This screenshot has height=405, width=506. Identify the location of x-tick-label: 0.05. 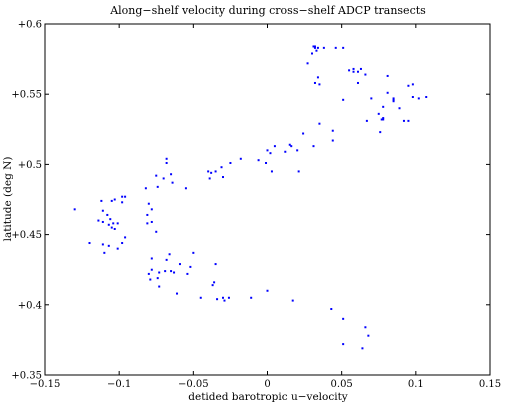
(342, 384).